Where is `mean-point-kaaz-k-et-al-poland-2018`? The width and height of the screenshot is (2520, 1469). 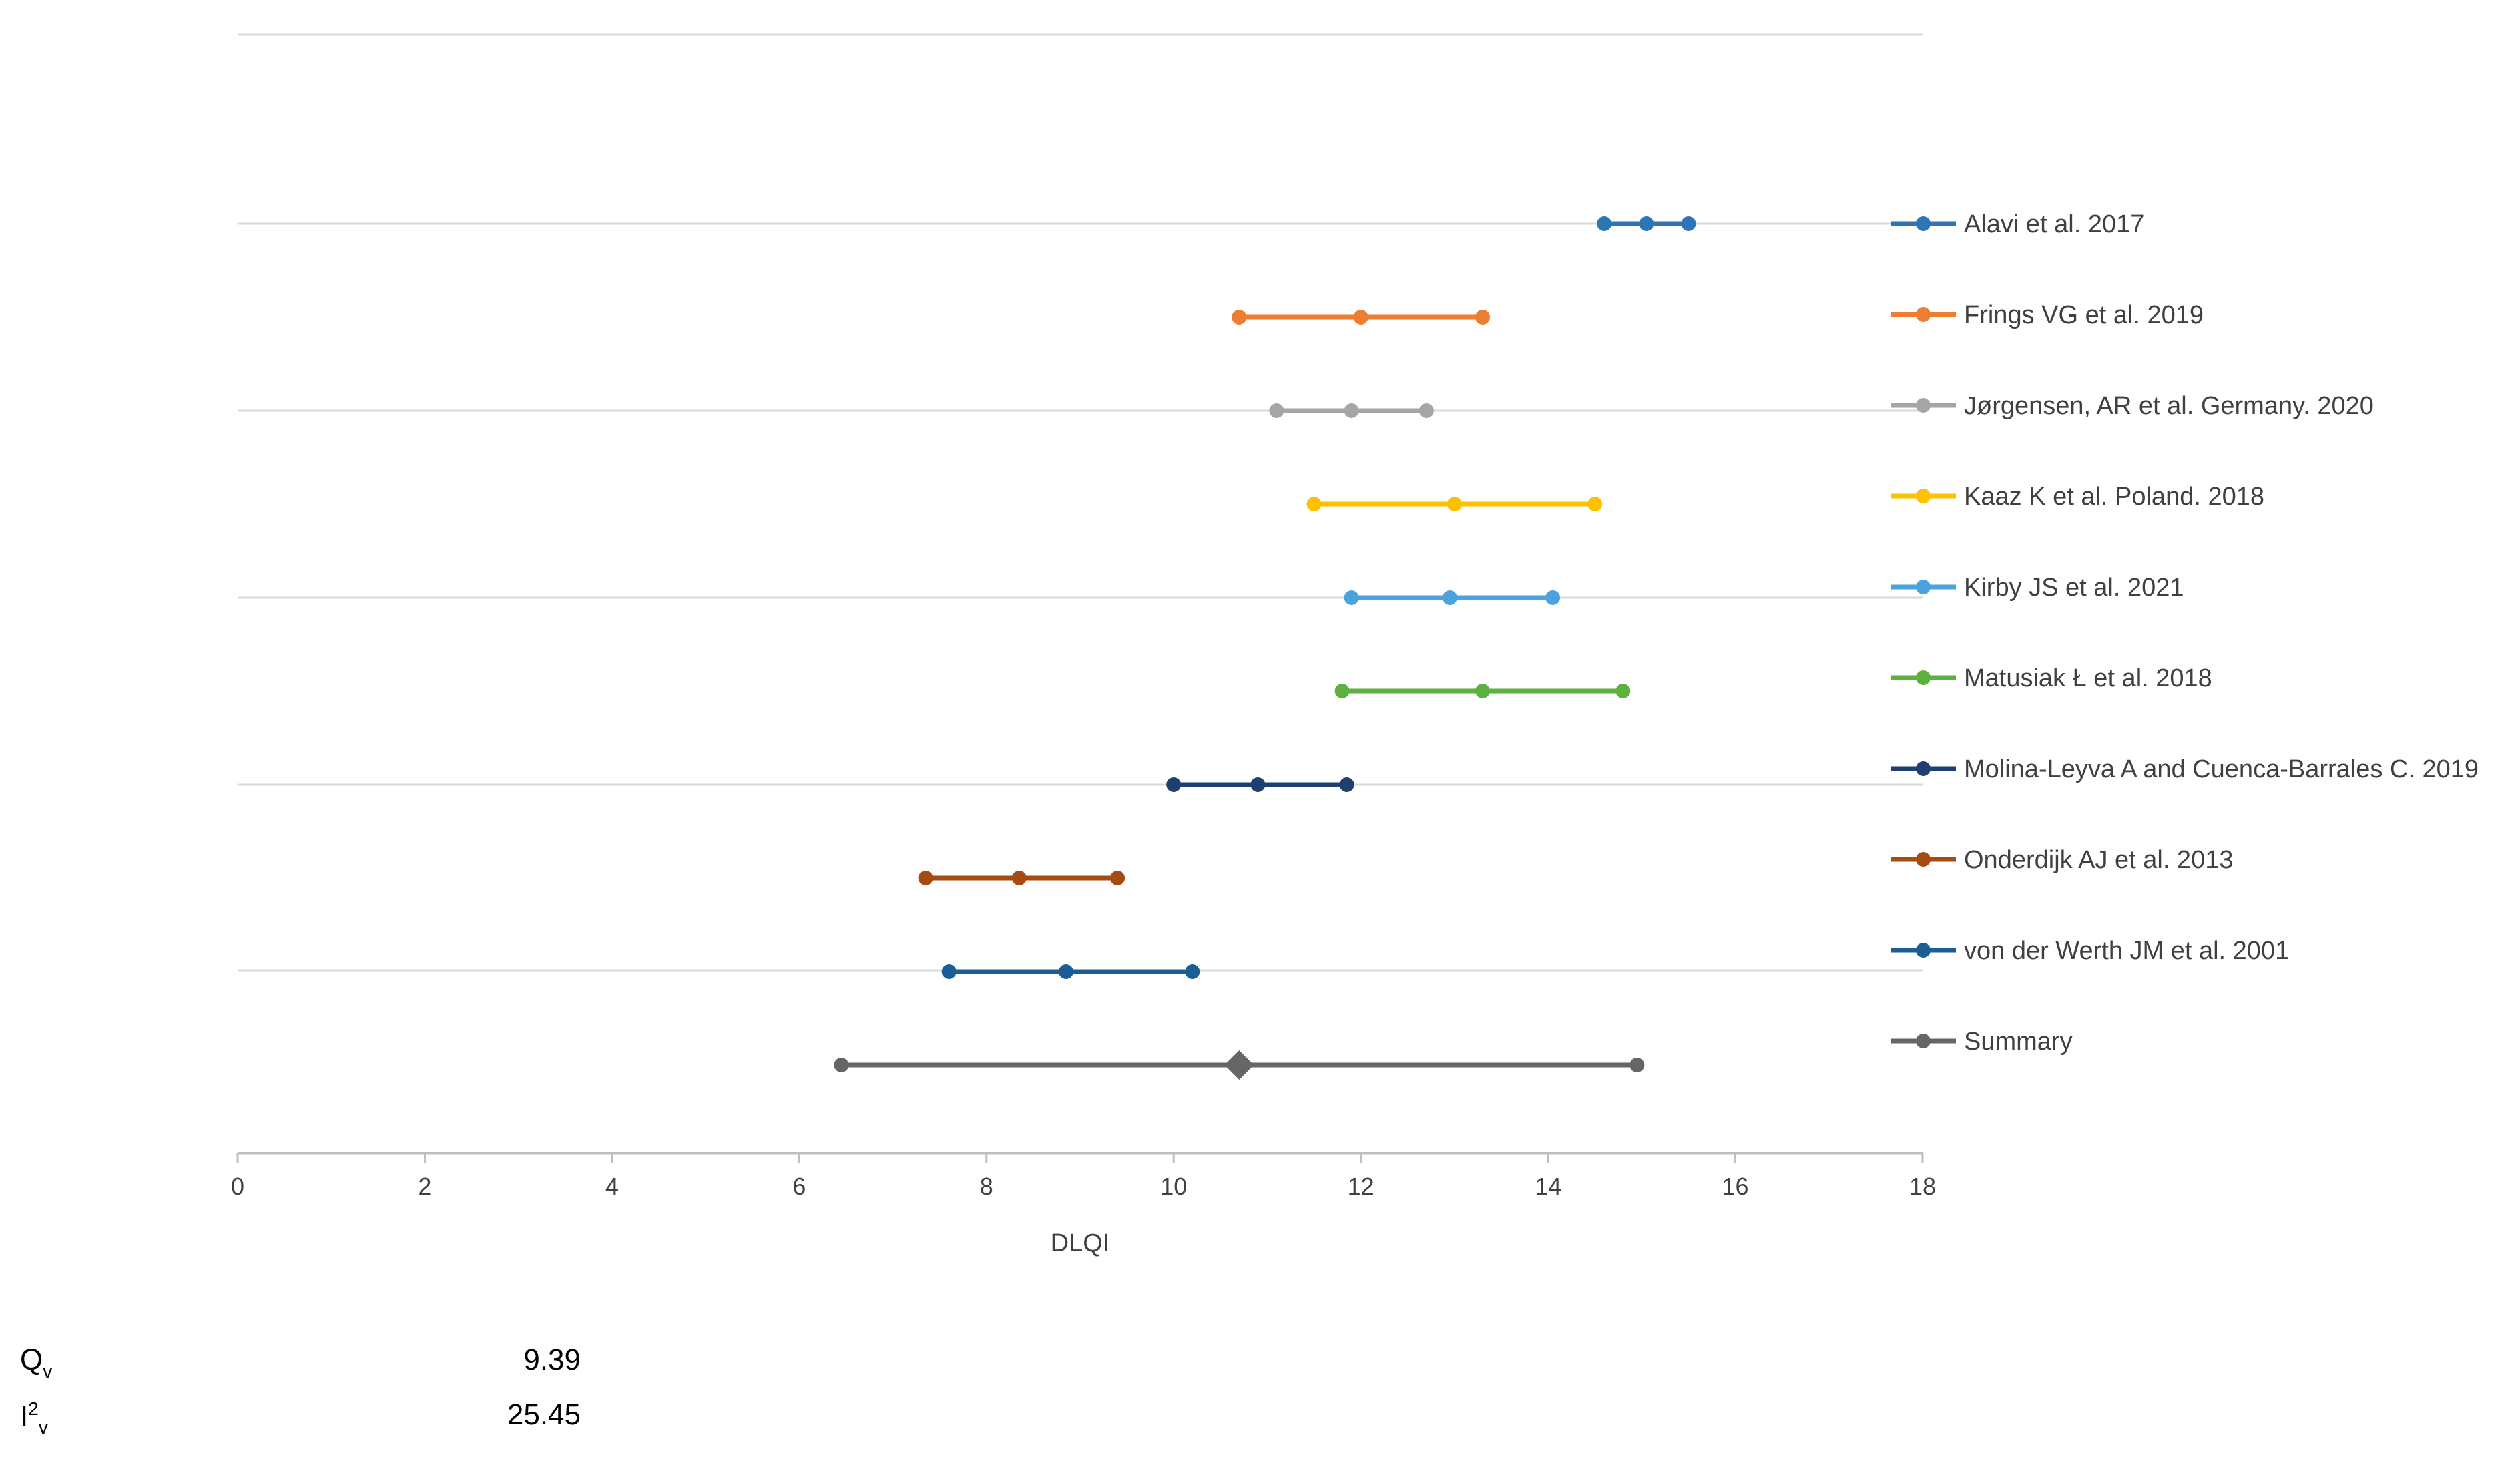
mean-point-kaaz-k-et-al-poland-2018 is located at coordinates (1455, 504).